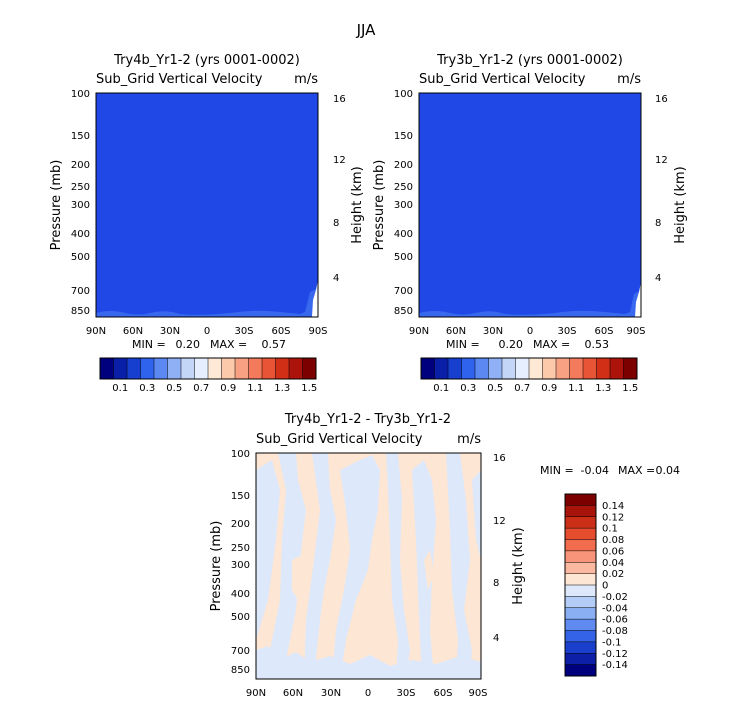 The width and height of the screenshot is (732, 707). Describe the element at coordinates (274, 344) in the screenshot. I see `max-value: 0.57` at that location.